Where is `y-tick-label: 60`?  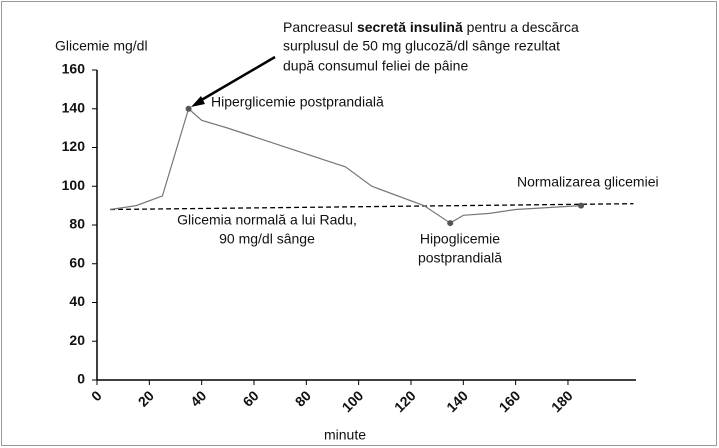 y-tick-label: 60 is located at coordinates (77, 262).